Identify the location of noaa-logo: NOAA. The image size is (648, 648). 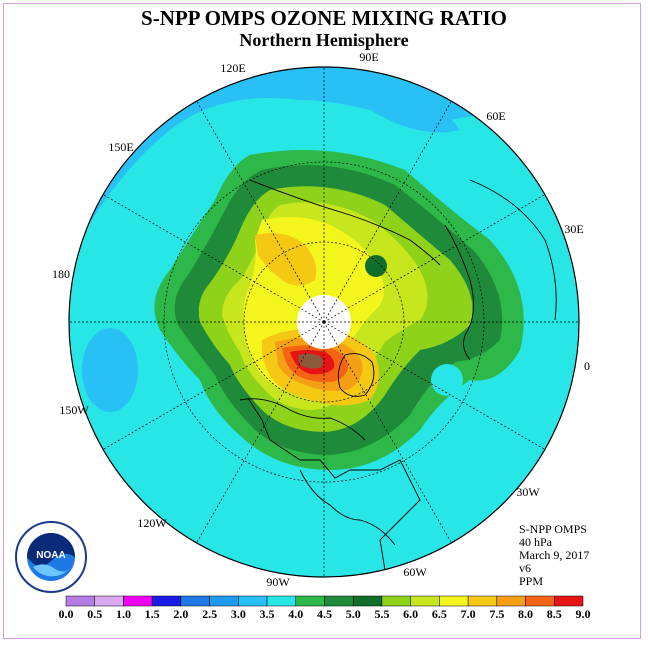
(51, 557).